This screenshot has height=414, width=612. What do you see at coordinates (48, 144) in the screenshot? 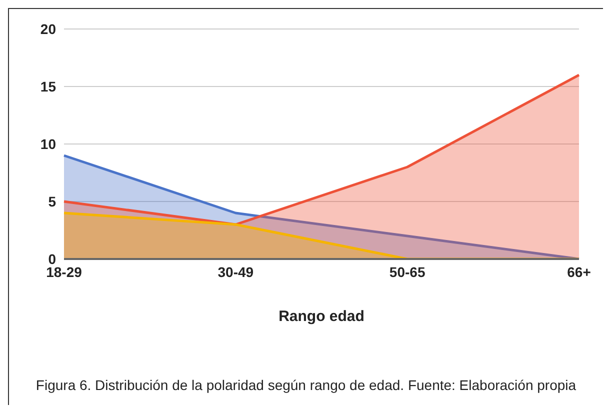
I see `y-tick-label: 10` at bounding box center [48, 144].